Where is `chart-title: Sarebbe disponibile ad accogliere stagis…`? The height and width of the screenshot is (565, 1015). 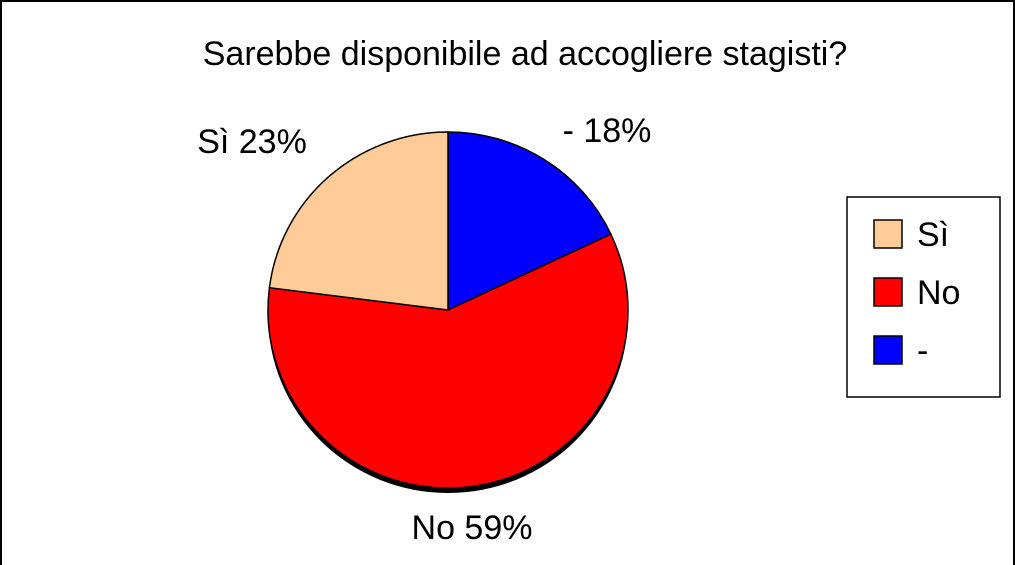
chart-title: Sarebbe disponibile ad accogliere stagis… is located at coordinates (525, 54).